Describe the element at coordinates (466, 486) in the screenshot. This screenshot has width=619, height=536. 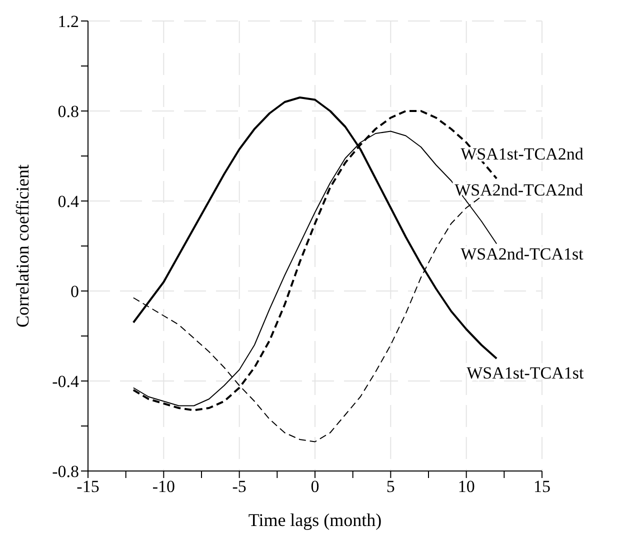
I see `x-tick-label: 10` at that location.